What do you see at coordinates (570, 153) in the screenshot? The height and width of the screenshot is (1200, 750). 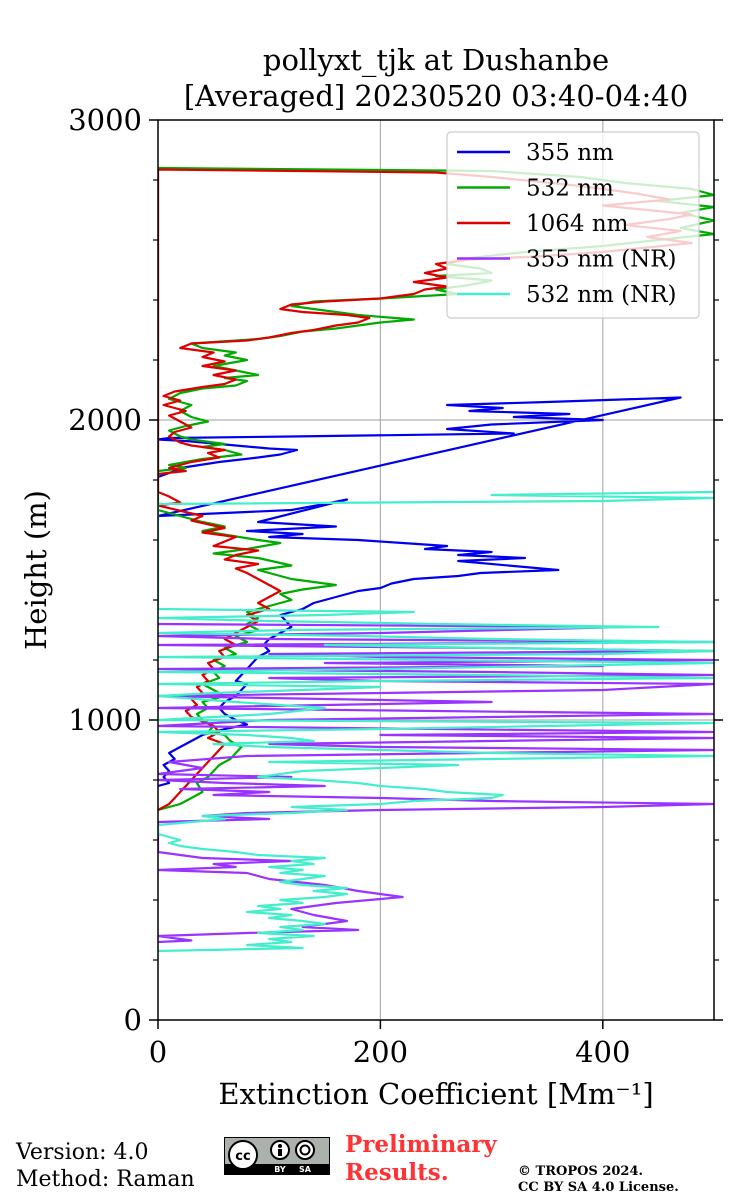 I see `legend-label: 355 nm` at bounding box center [570, 153].